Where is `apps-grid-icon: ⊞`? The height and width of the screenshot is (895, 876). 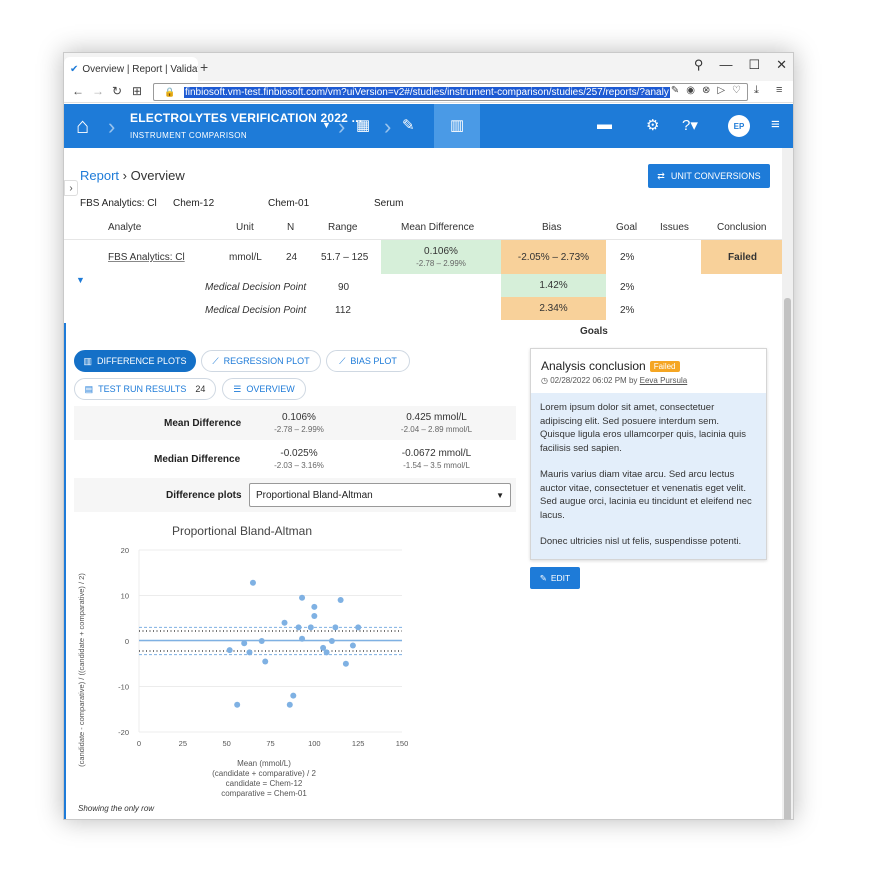 apps-grid-icon: ⊞ is located at coordinates (137, 91).